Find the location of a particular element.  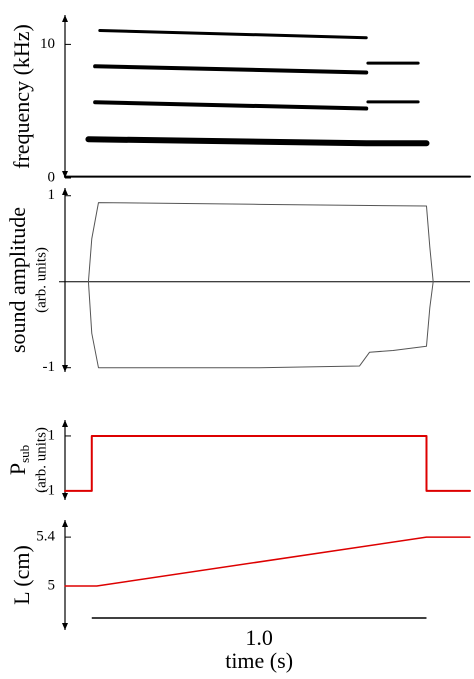

y-axis-label: Psub is located at coordinates (18, 460).